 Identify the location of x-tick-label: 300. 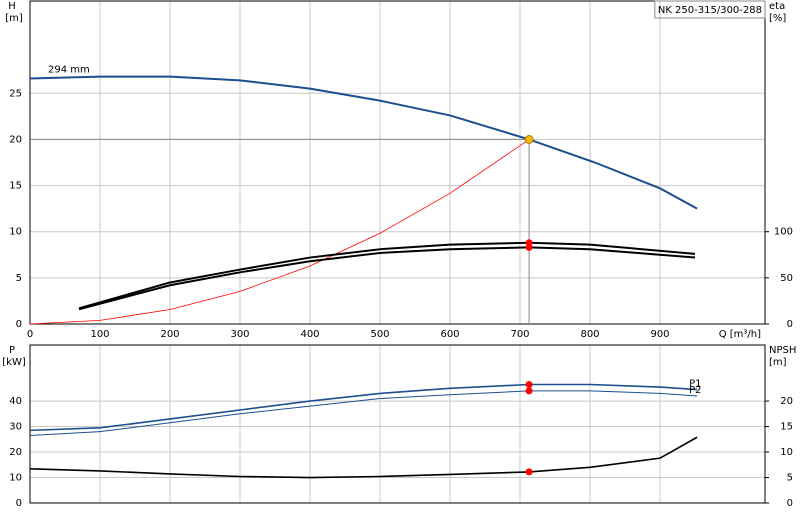
(239, 334).